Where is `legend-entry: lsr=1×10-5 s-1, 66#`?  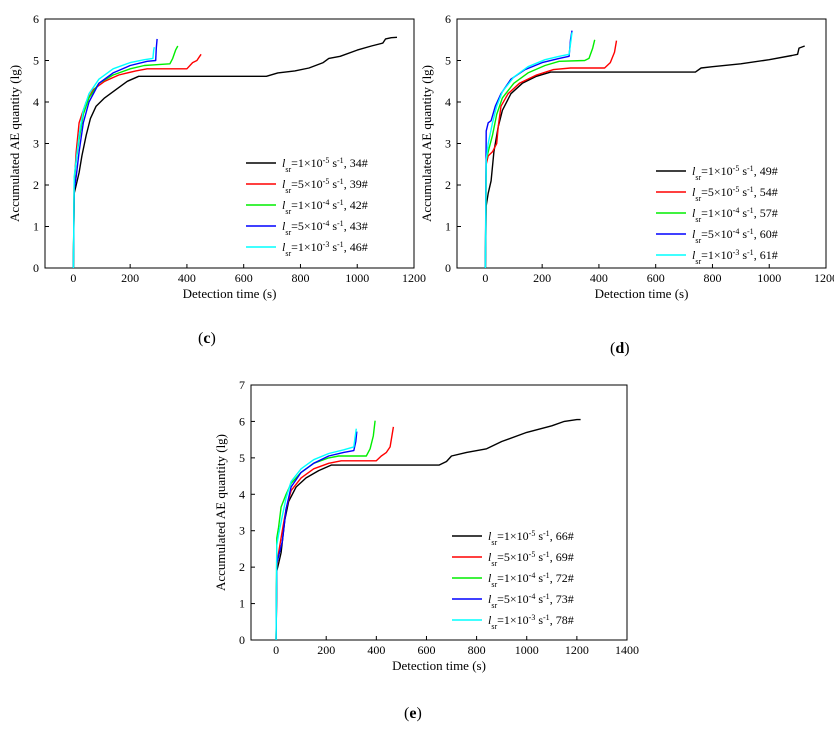 legend-entry: lsr=1×10-5 s-1, 66# is located at coordinates (531, 538).